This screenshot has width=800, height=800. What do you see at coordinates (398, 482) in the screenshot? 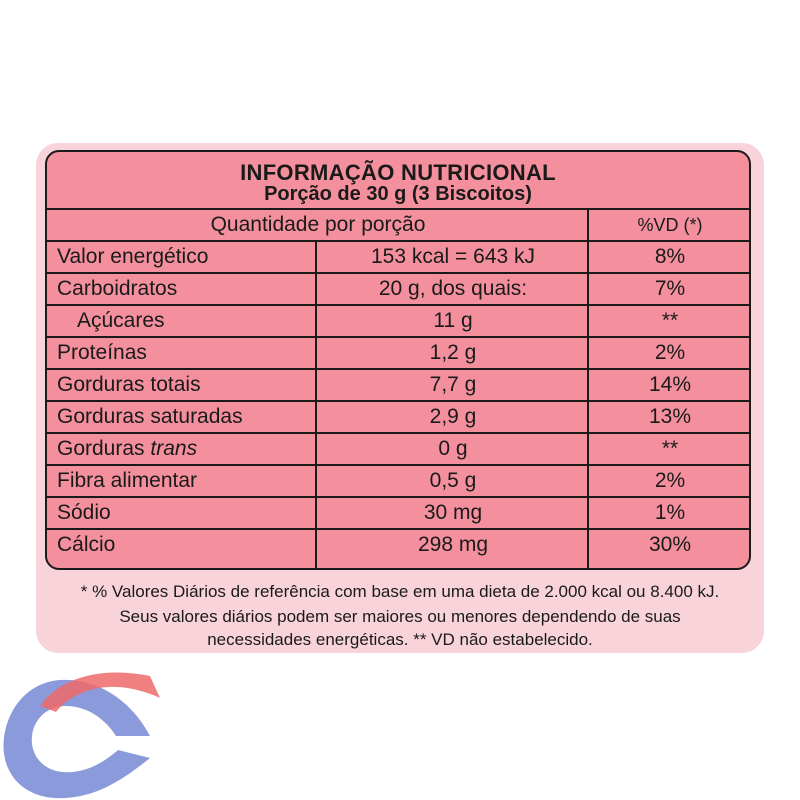
I see `table-row: Fibra alimentar 0,5 g 2%` at bounding box center [398, 482].